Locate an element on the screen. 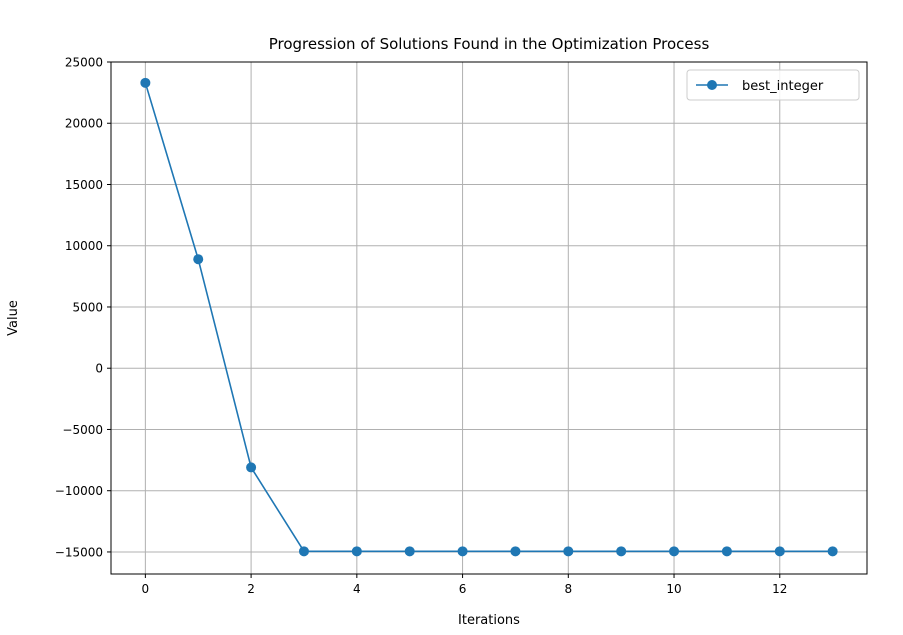 The height and width of the screenshot is (635, 903). x-tick-label: 0 is located at coordinates (146, 589).